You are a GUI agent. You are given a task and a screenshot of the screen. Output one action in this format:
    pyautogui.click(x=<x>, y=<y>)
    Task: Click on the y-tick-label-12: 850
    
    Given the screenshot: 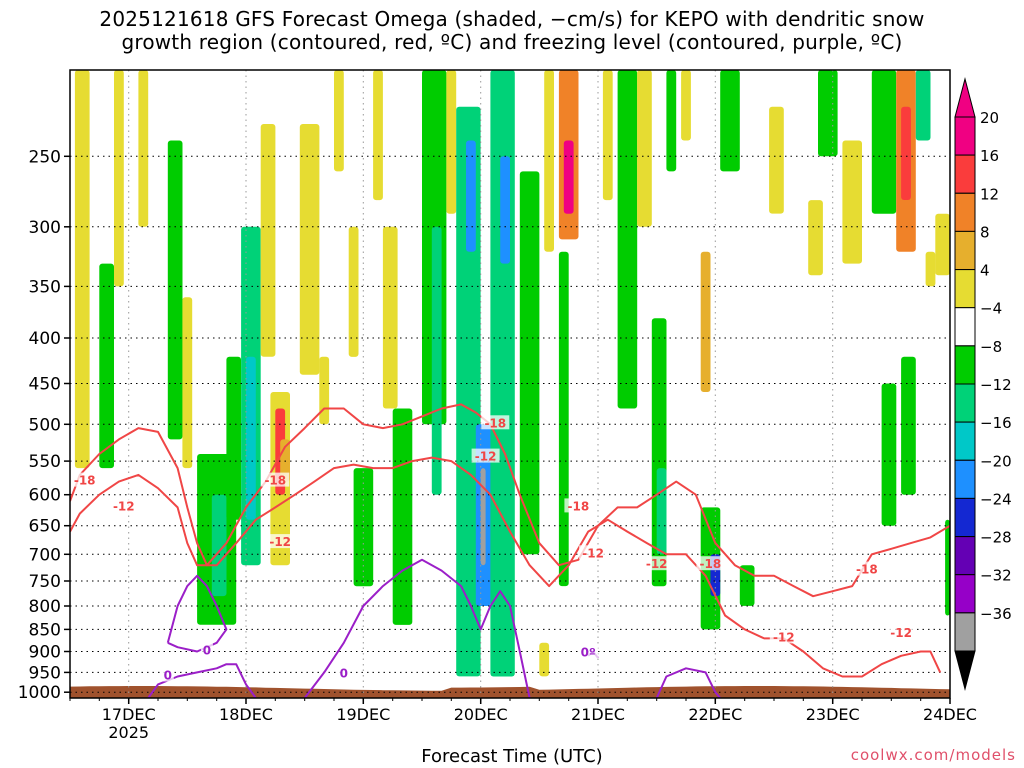 What is the action you would take?
    pyautogui.click(x=45, y=630)
    